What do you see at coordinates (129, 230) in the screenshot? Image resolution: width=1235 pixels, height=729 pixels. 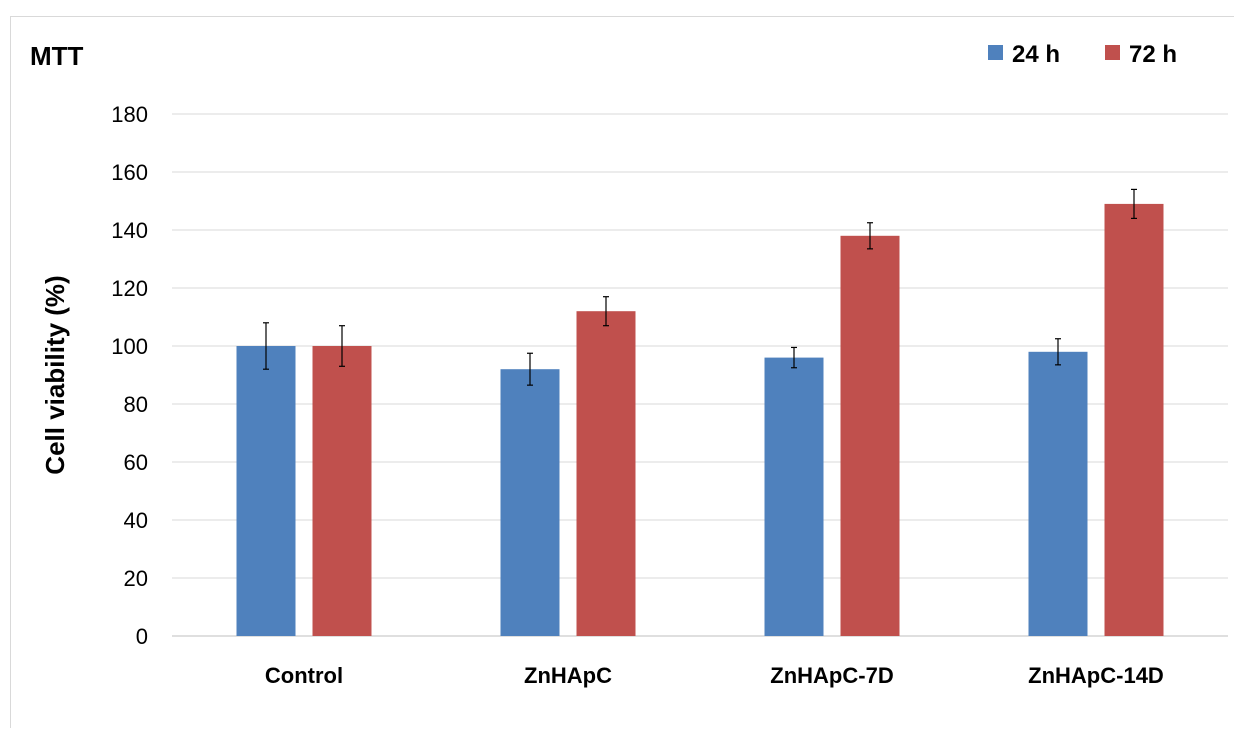 I see `y-tick-label: 140` at bounding box center [129, 230].